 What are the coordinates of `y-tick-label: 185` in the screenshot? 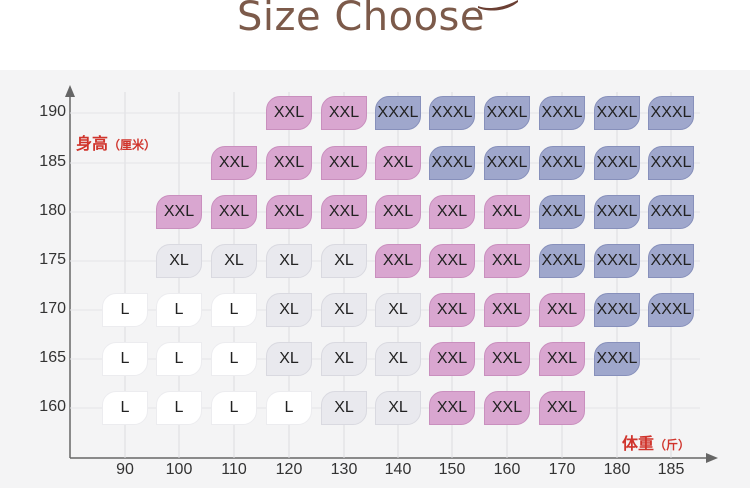 It's located at (52, 161).